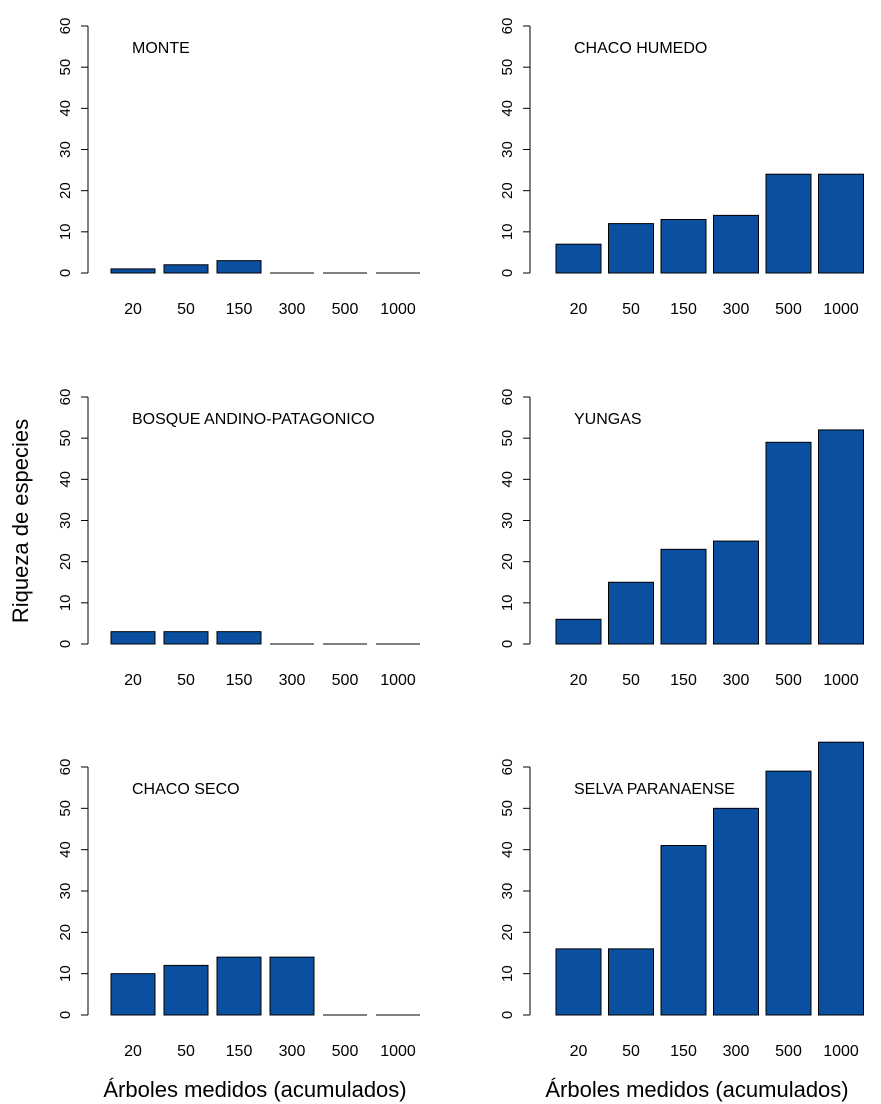 The height and width of the screenshot is (1104, 881). What do you see at coordinates (161, 48) in the screenshot?
I see `panel-title: MONTE` at bounding box center [161, 48].